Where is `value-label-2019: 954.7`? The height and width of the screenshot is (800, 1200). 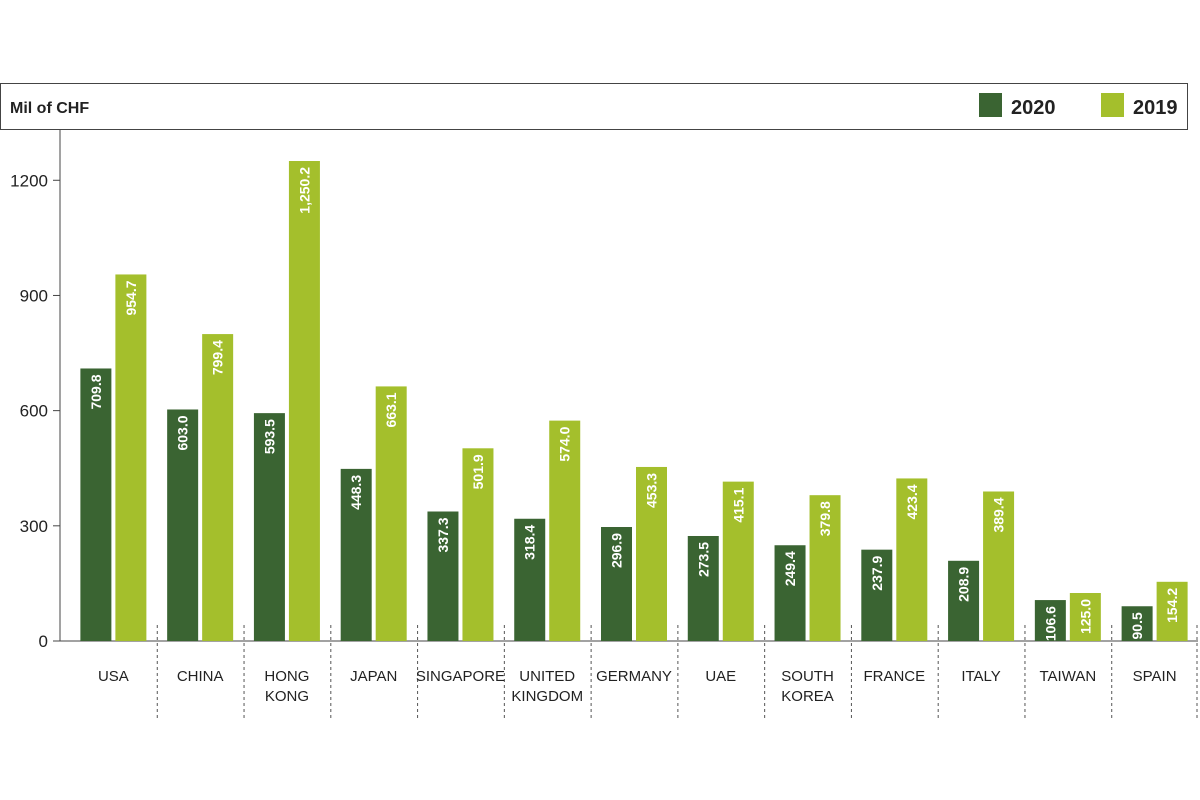
value-label-2019: 954.7 is located at coordinates (131, 297).